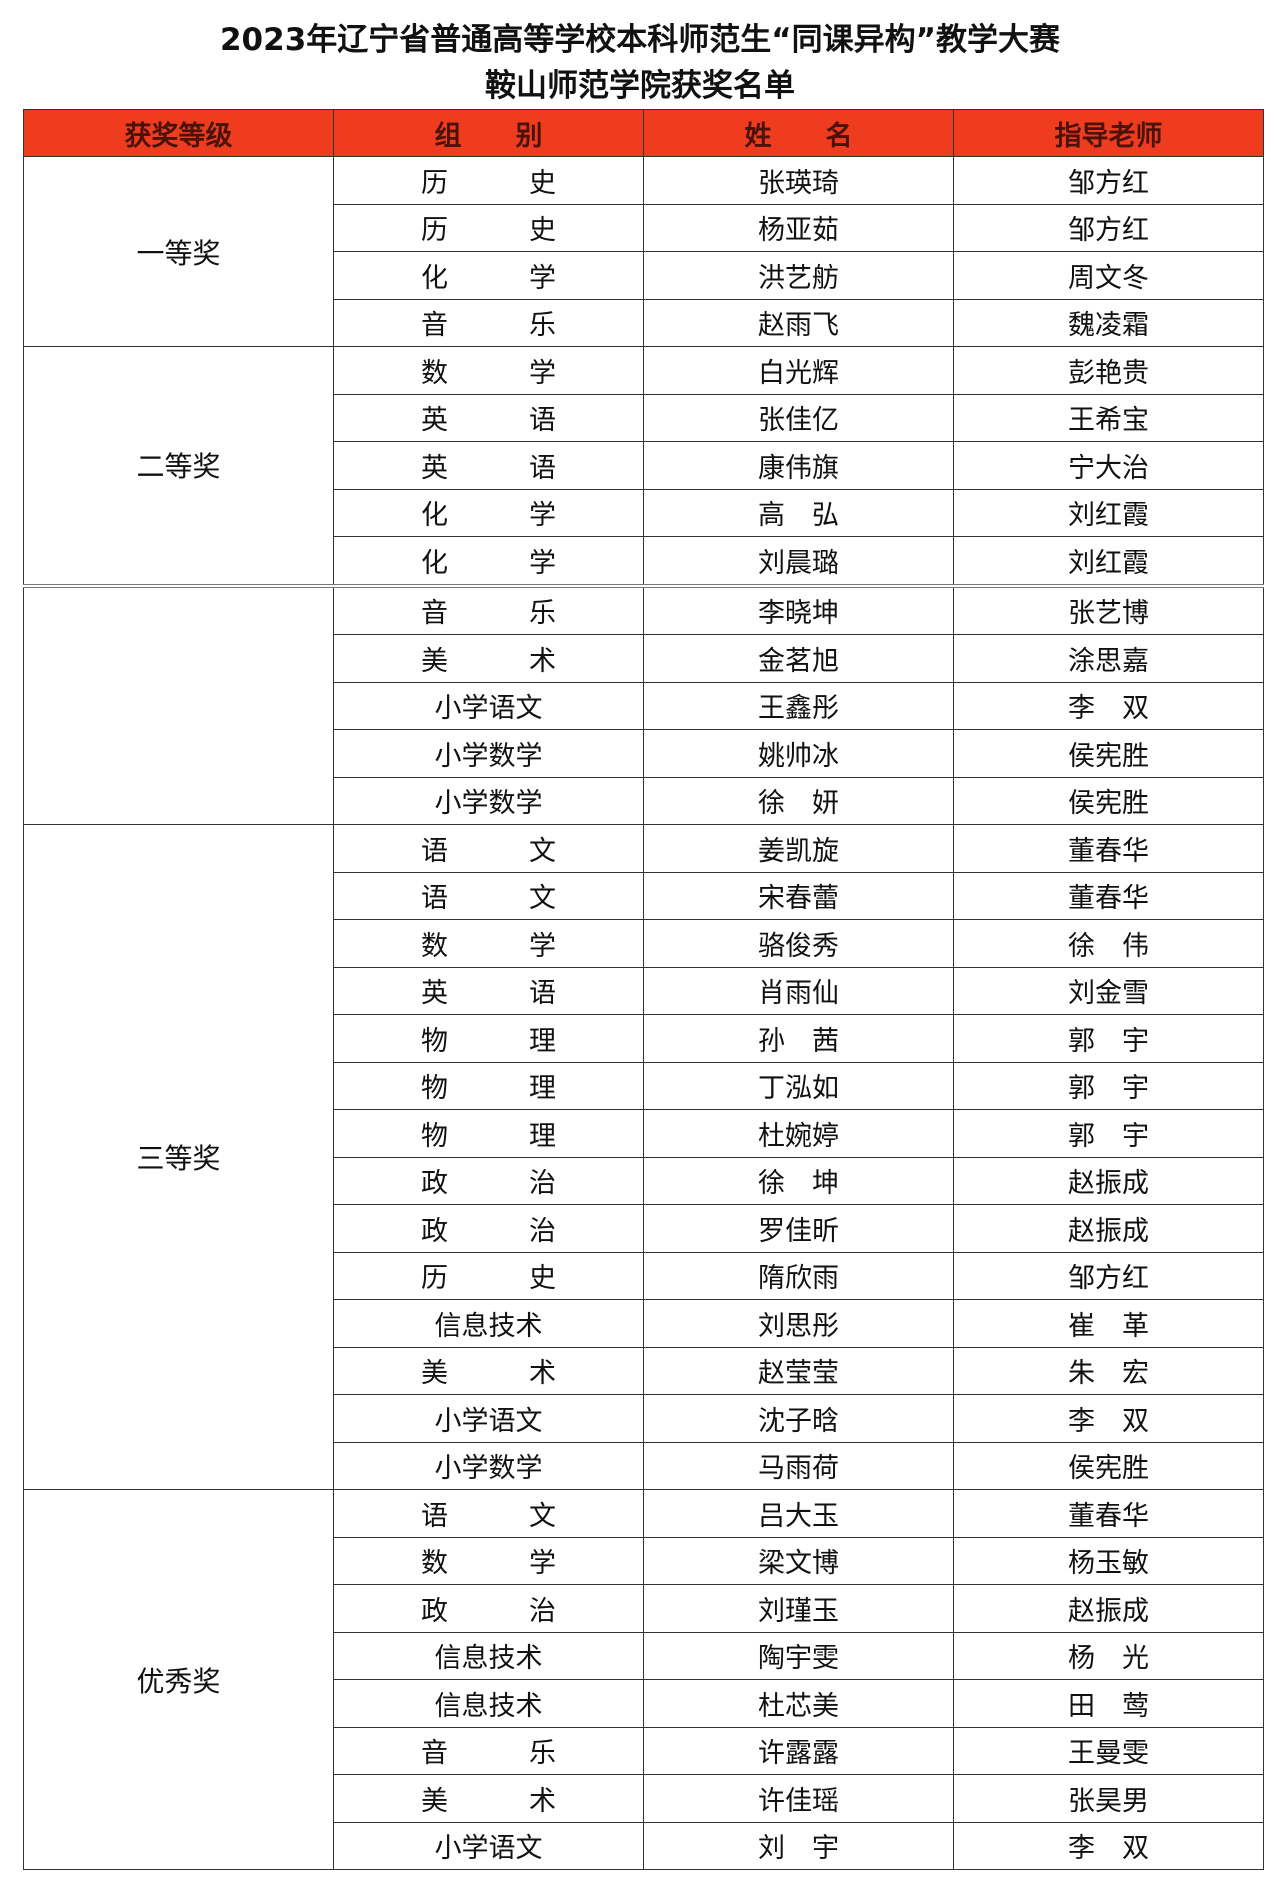 The width and height of the screenshot is (1280, 1894). I want to click on advisor-cell: 涂思嘉, so click(1108, 658).